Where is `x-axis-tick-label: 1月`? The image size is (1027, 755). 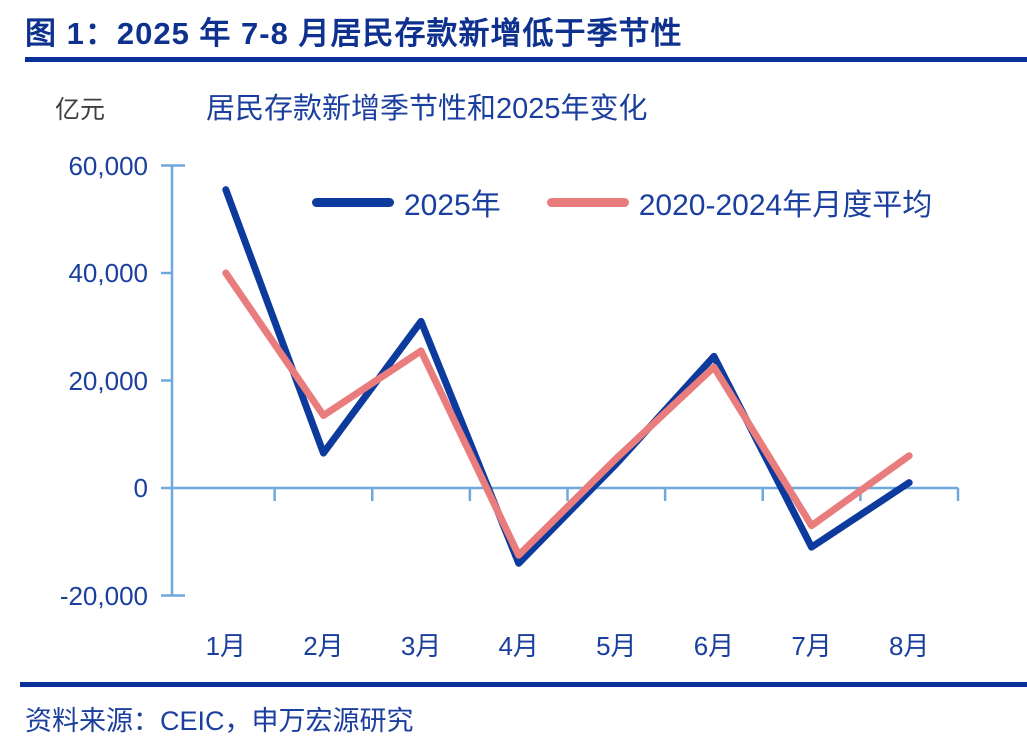
x-axis-tick-label: 1月 is located at coordinates (226, 646).